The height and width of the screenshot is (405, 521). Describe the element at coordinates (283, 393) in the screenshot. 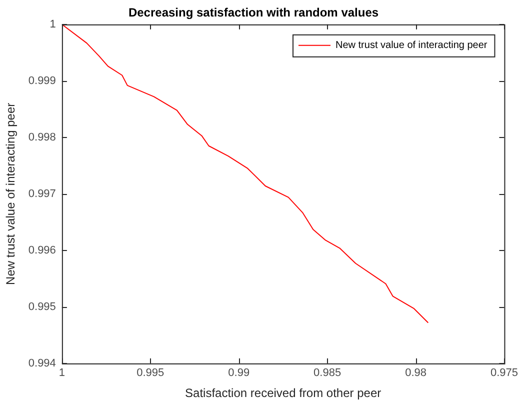

I see `x-axis-title: Satisfaction received from other peer` at that location.